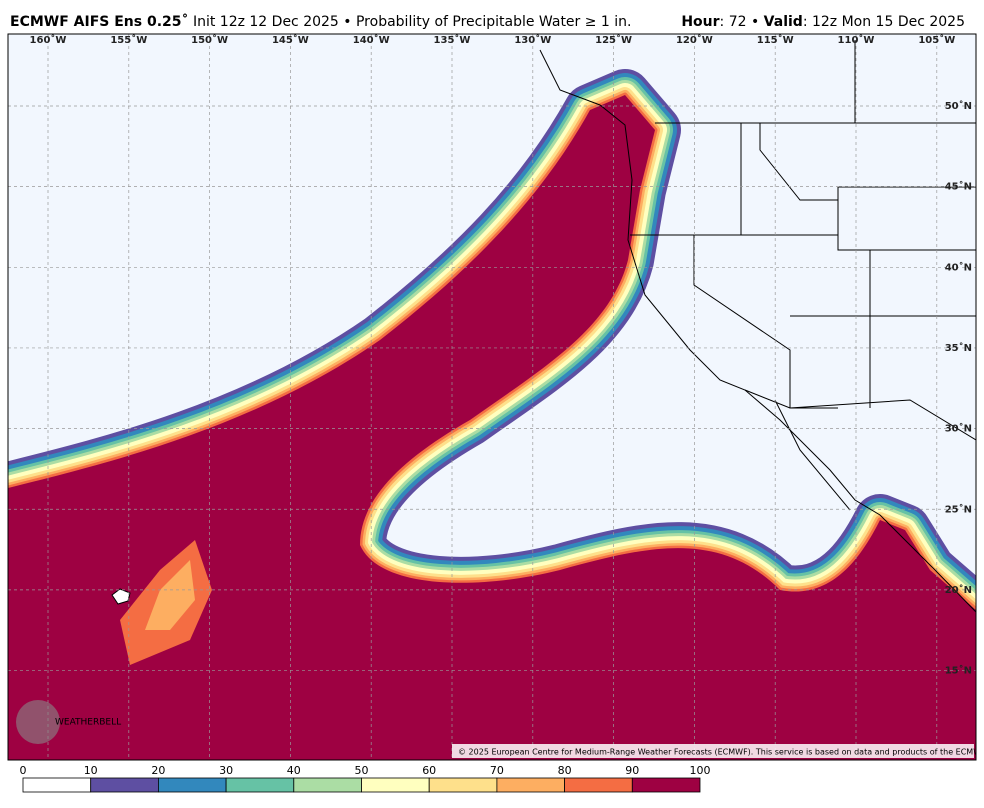 The image size is (984, 808). Describe the element at coordinates (856, 40) in the screenshot. I see `lon-label: 110˚W` at that location.